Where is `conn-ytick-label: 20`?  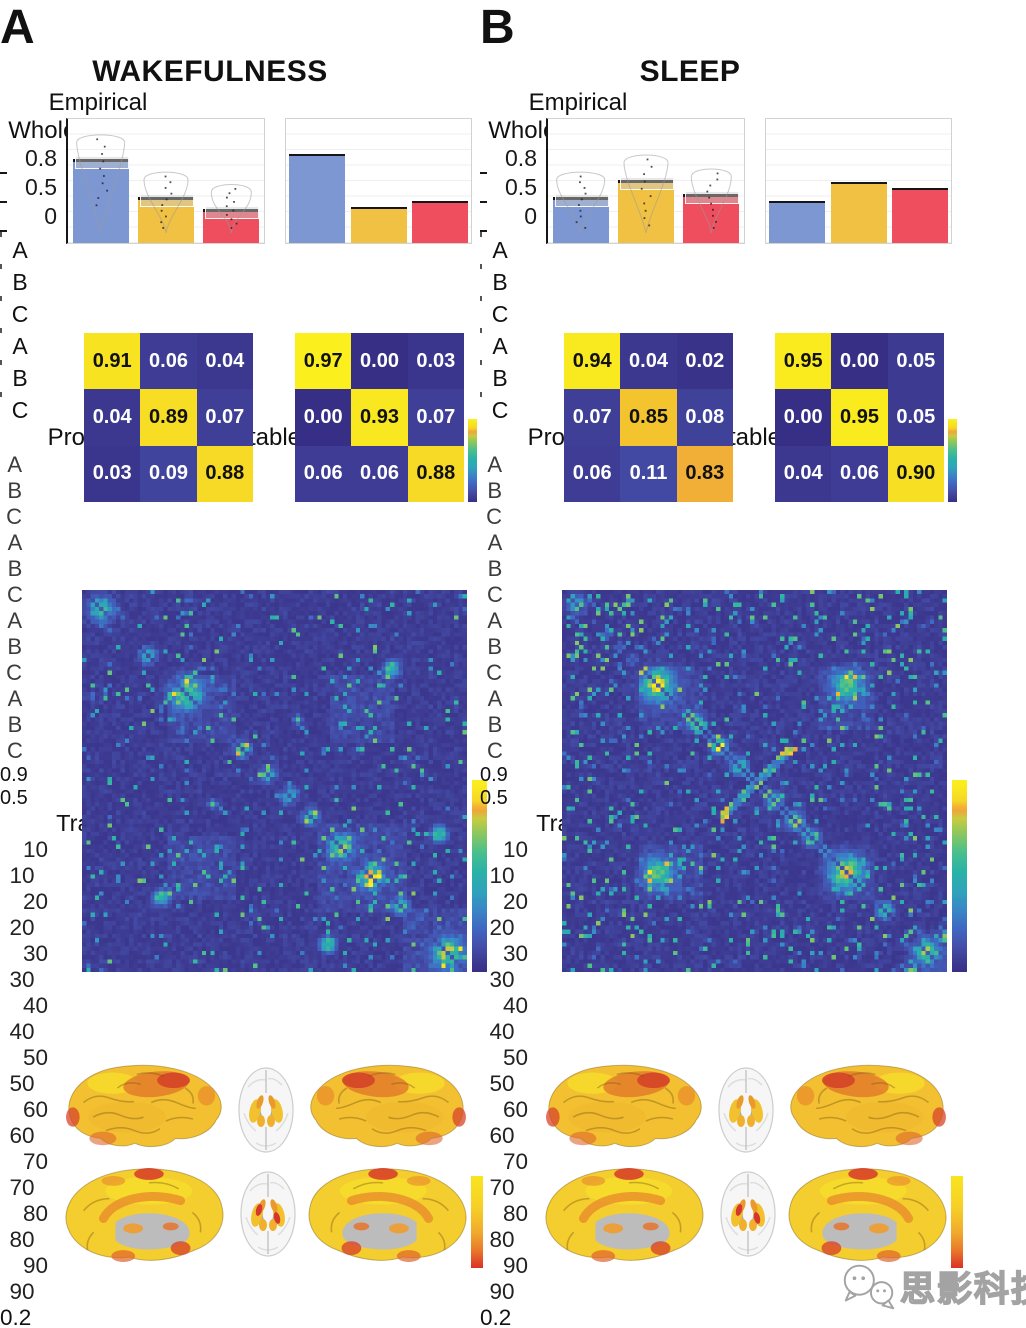 conn-ytick-label: 20 is located at coordinates (35, 901).